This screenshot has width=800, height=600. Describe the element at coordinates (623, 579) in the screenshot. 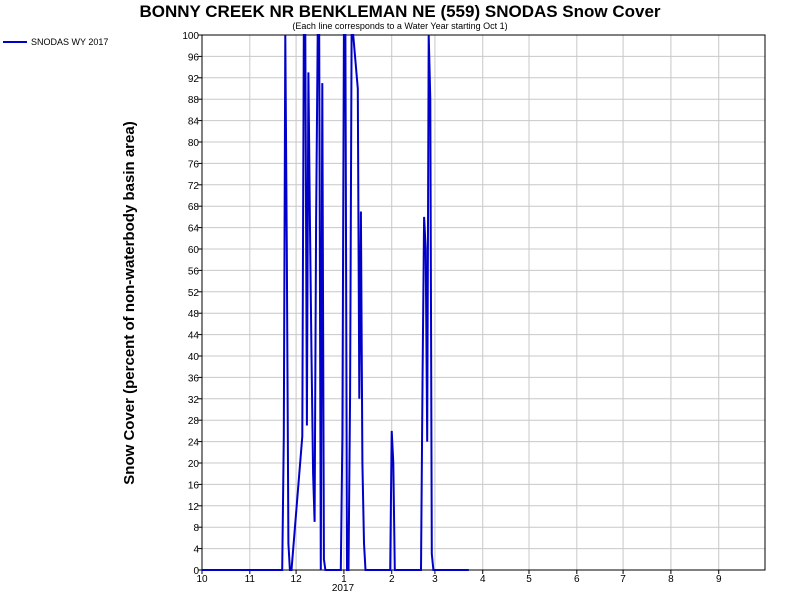

I see `x-tick-label: 7` at that location.